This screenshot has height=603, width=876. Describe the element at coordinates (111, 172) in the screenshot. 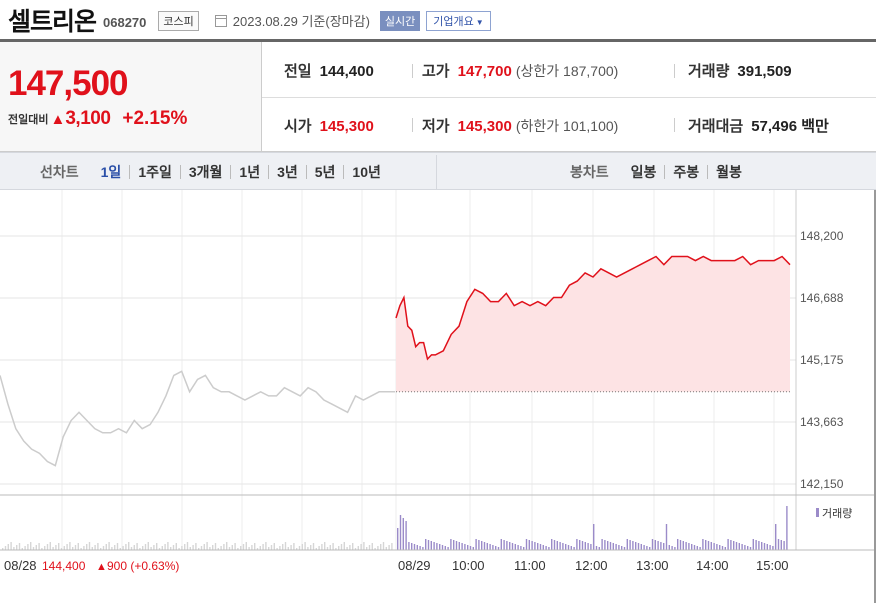

I see `tab-1d: 1일` at that location.